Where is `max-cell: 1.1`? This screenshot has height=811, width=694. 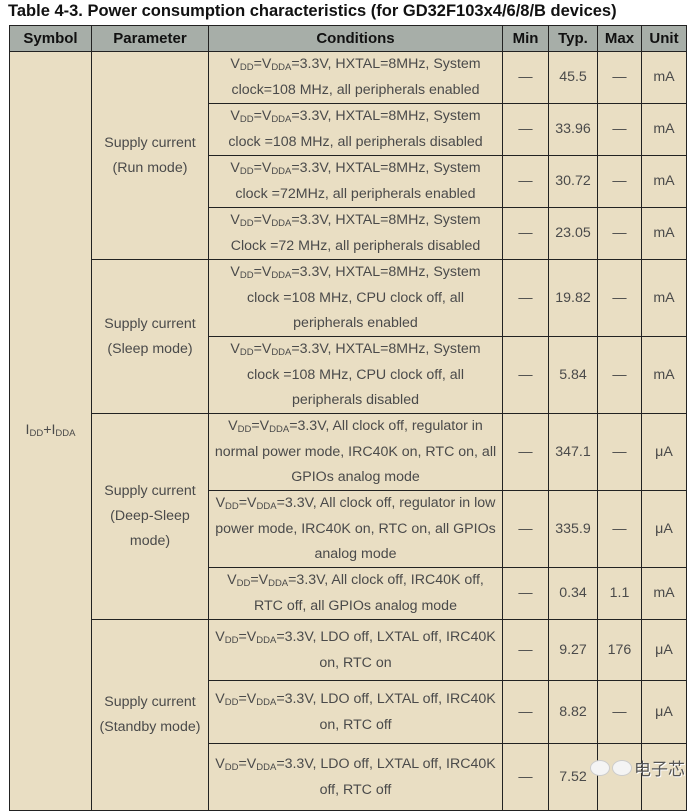
max-cell: 1.1 is located at coordinates (619, 593).